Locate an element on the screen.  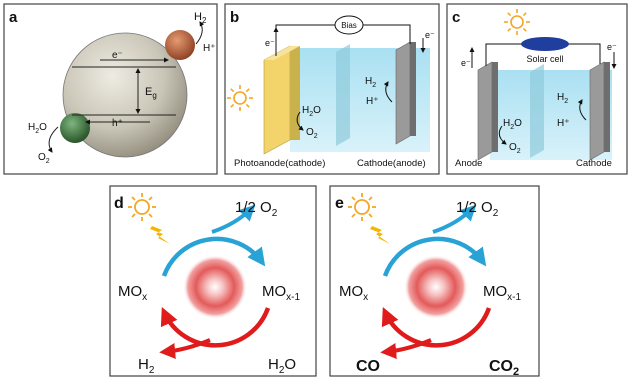
o2-label-c: O2 is located at coordinates (515, 148).